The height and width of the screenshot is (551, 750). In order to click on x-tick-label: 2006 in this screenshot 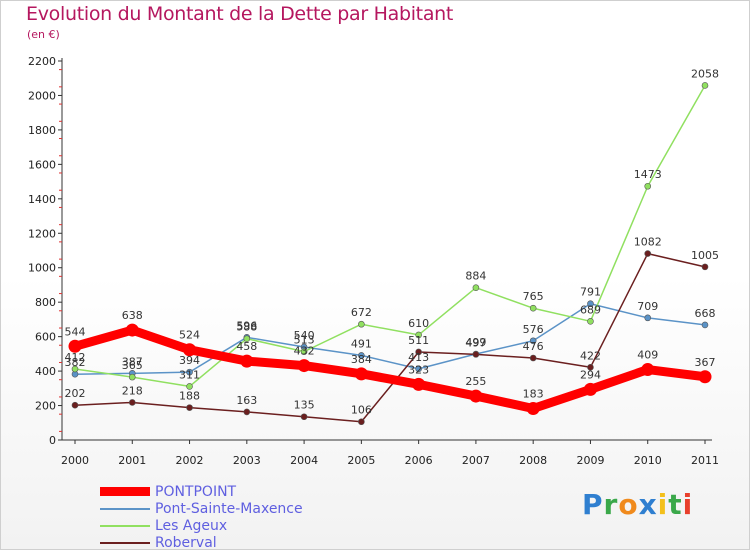, I will do `click(419, 460)`.